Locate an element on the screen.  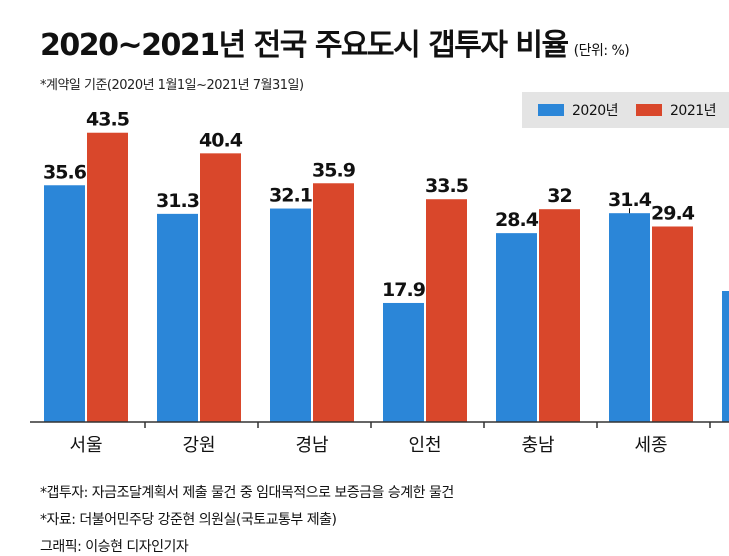
data-label-2020-6: 31.4 is located at coordinates (630, 200).